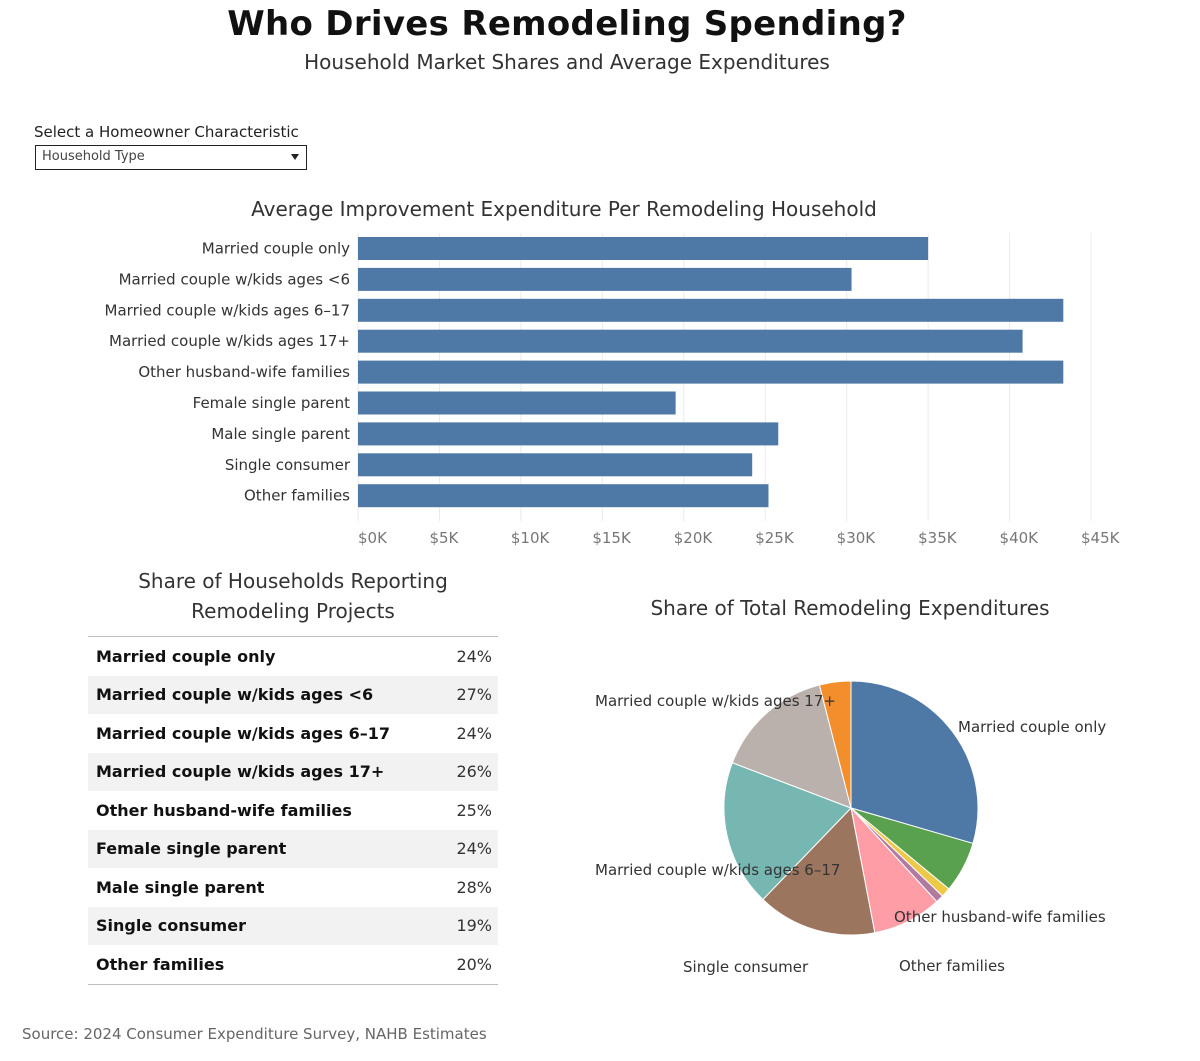 This screenshot has width=1200, height=1061. What do you see at coordinates (234, 279) in the screenshot?
I see `y-category-label: Married couple w/kids ages <6` at bounding box center [234, 279].